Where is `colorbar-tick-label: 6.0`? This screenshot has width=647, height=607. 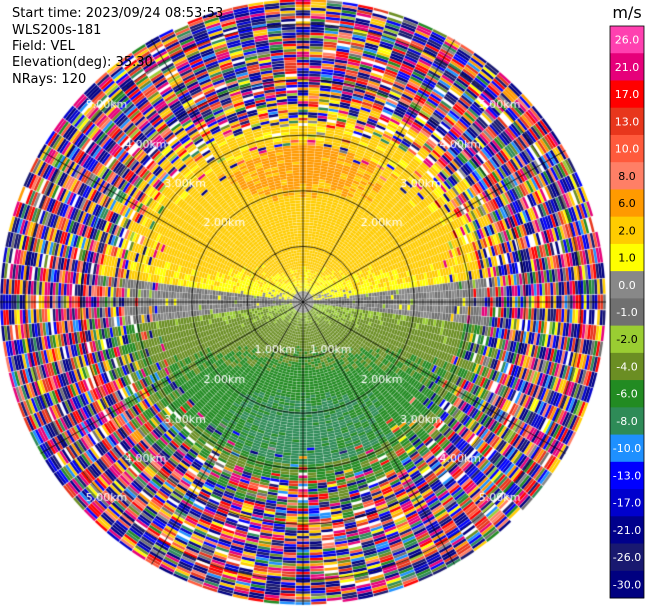 colorbar-tick-label: 6.0 is located at coordinates (627, 203).